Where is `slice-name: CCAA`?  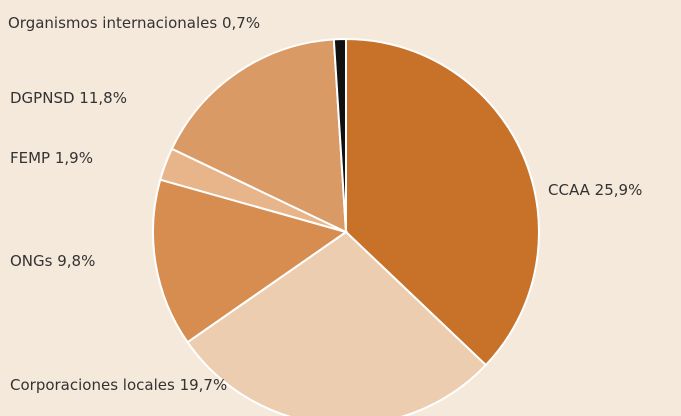
slice-name: CCAA is located at coordinates (569, 190).